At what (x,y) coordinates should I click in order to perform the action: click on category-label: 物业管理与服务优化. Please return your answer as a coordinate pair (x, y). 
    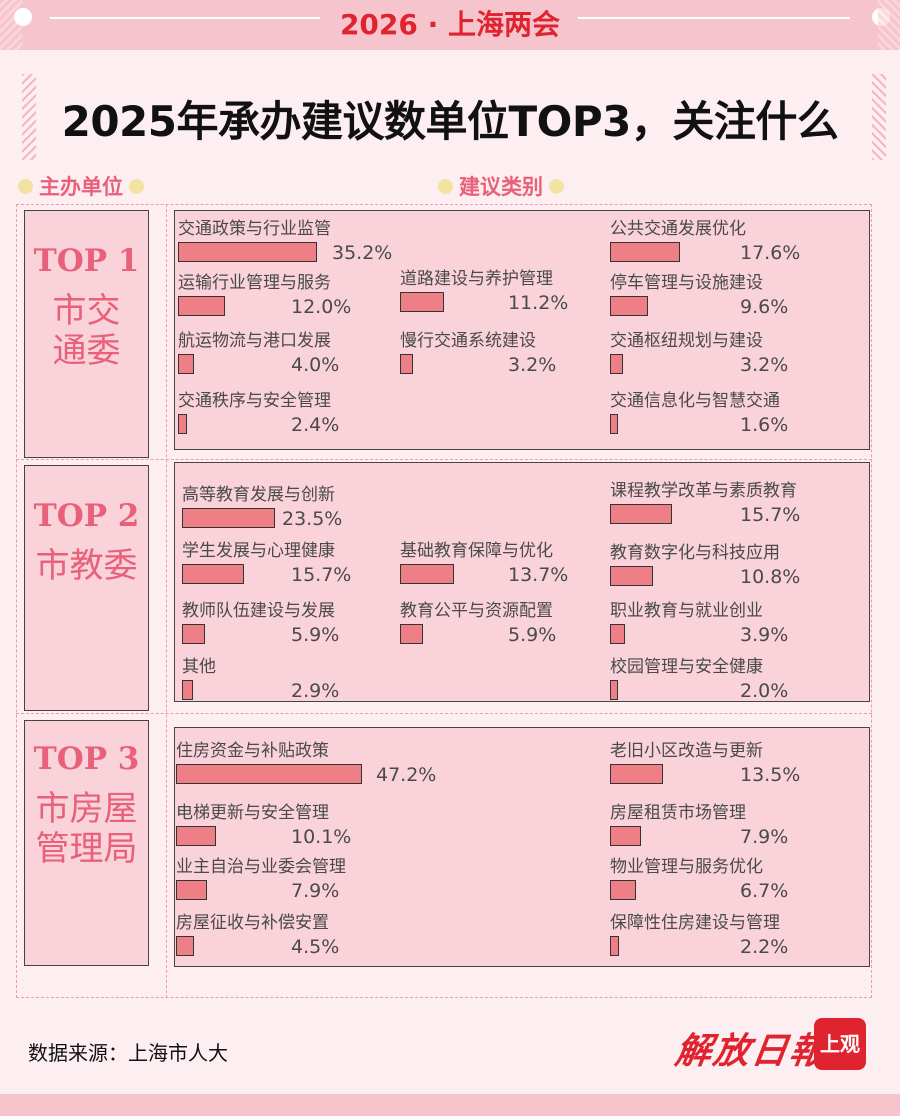
    Looking at the image, I should click on (686, 867).